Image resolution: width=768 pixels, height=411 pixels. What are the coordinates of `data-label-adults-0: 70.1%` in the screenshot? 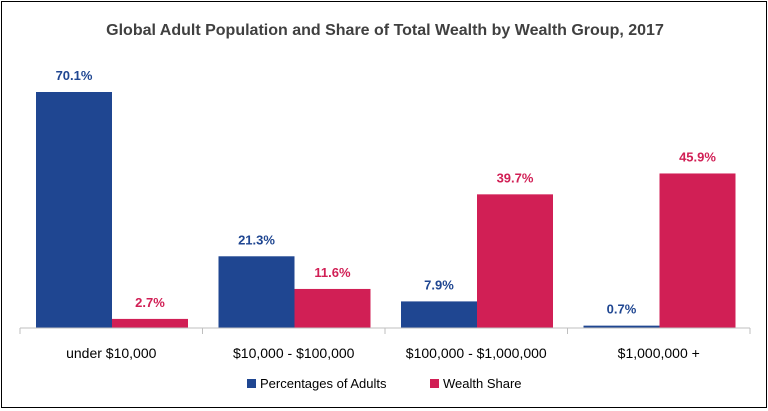 It's located at (74, 75).